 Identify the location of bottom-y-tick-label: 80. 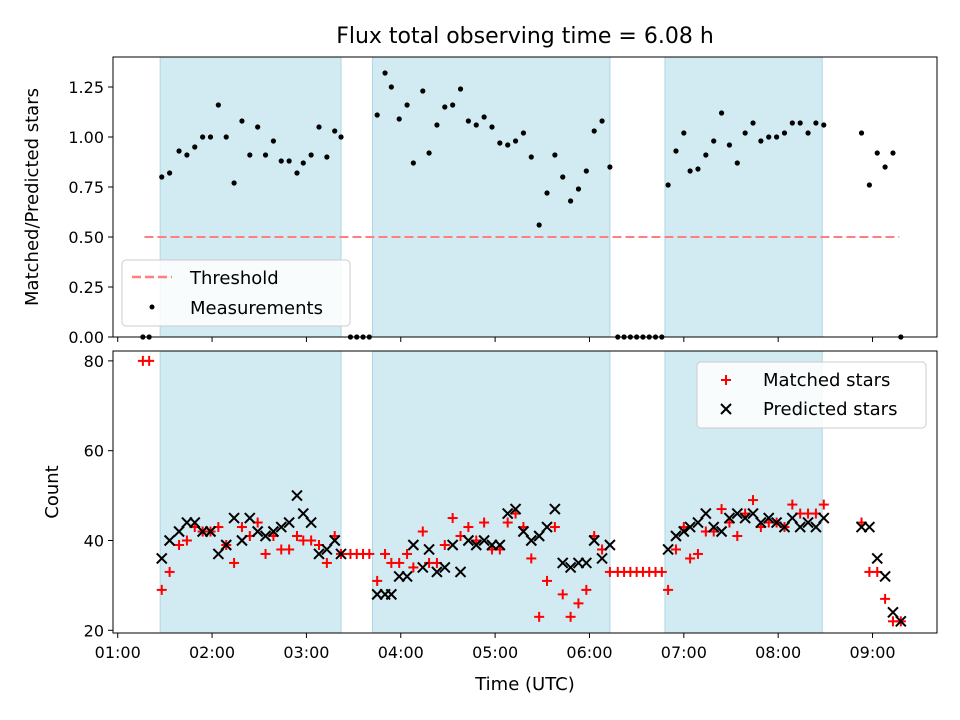
(94, 361).